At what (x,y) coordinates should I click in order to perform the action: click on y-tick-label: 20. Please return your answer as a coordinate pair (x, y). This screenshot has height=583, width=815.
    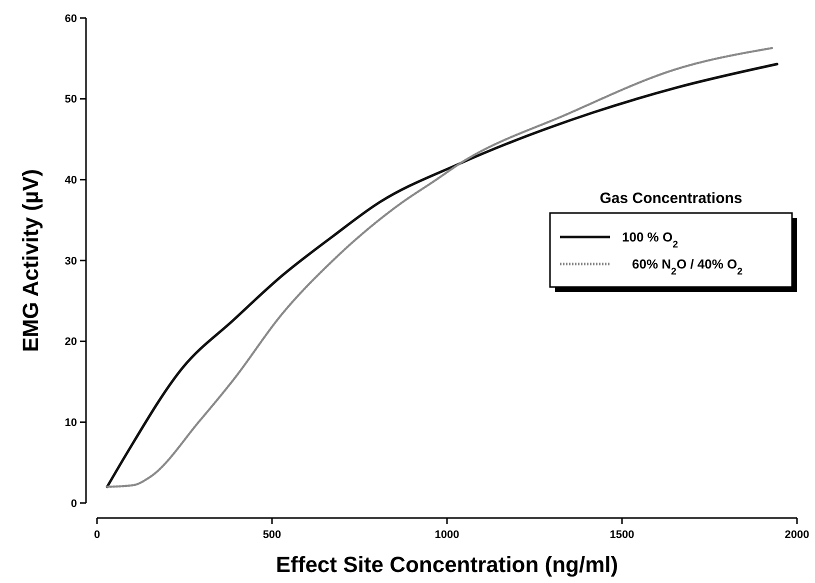
    Looking at the image, I should click on (70, 342).